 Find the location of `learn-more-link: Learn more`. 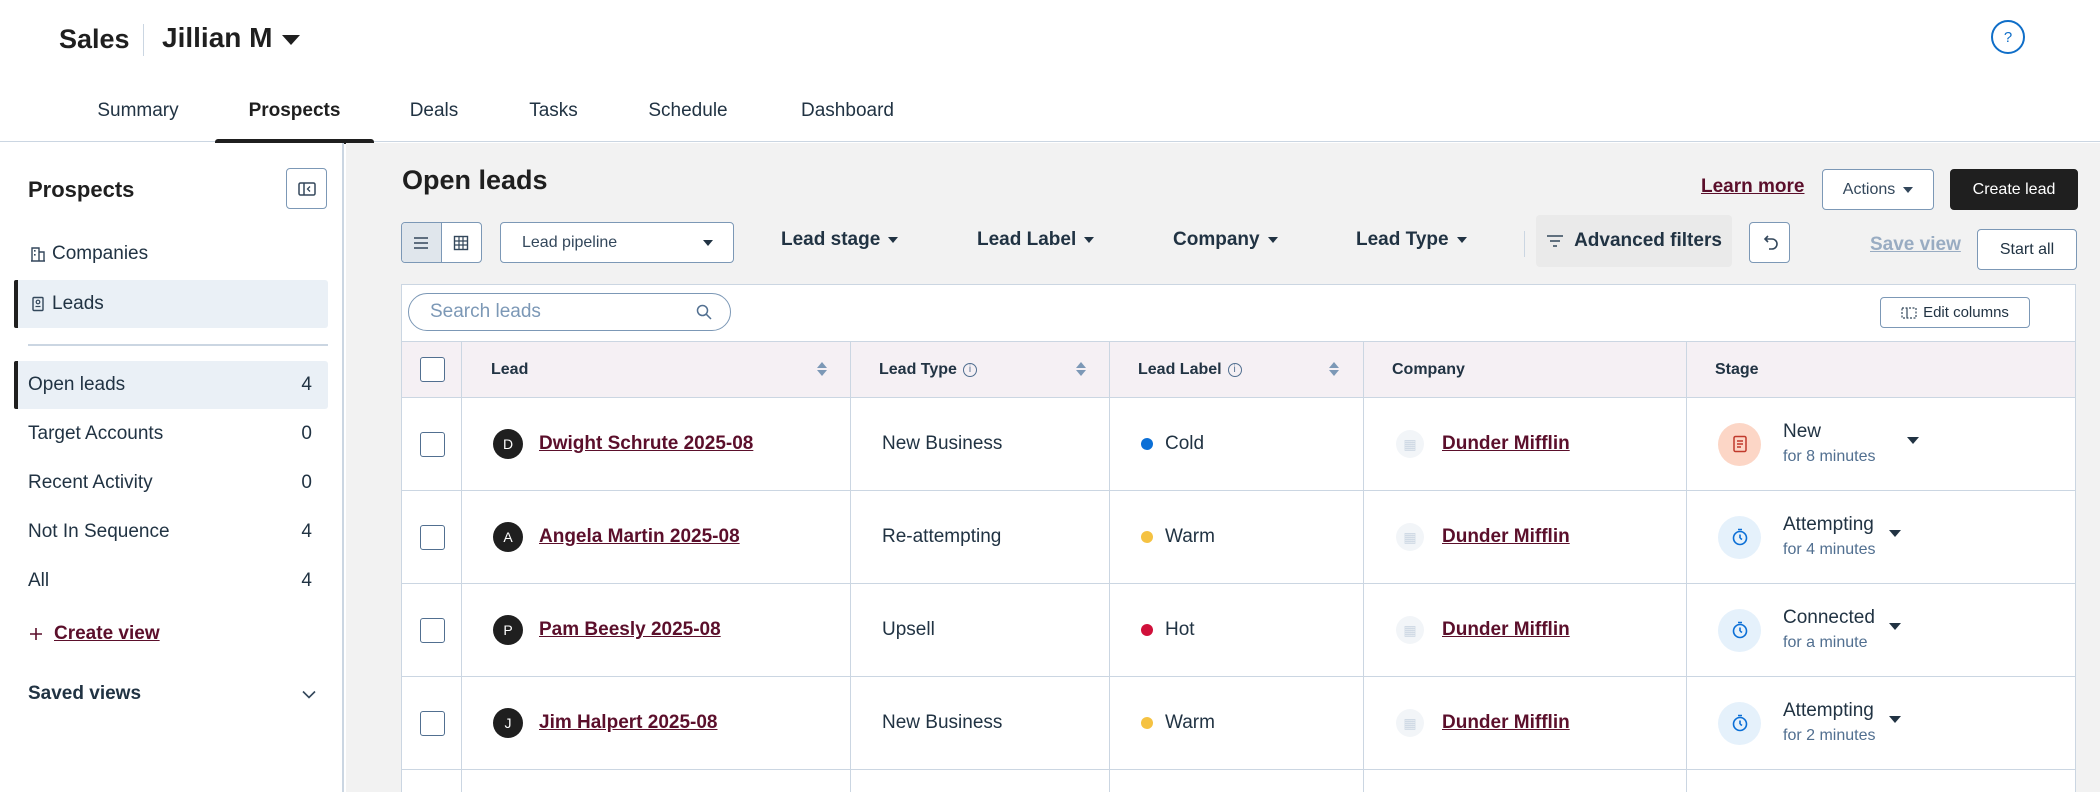

learn-more-link: Learn more is located at coordinates (1753, 186).